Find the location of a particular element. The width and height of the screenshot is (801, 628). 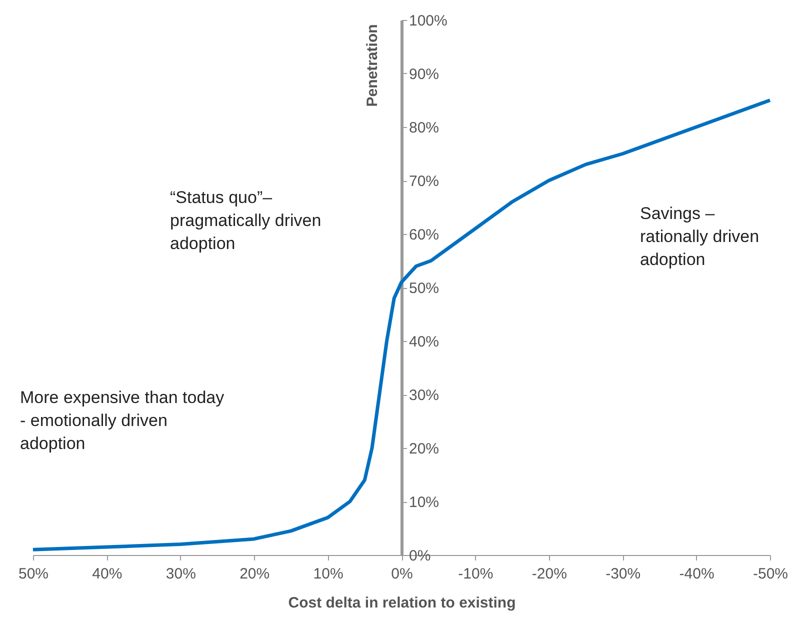

x-tick-label: -20% is located at coordinates (549, 574).